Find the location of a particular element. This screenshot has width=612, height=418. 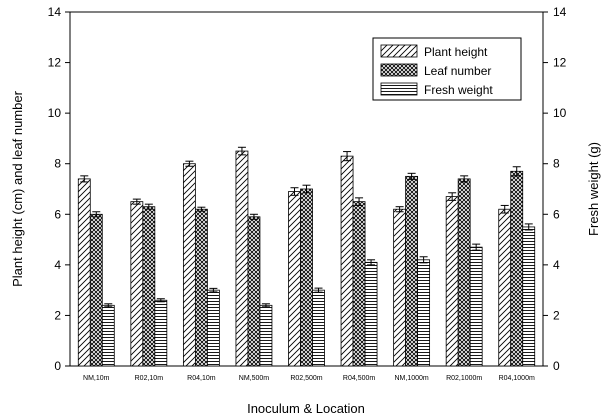

legend-label-plant-height: Plant height is located at coordinates (456, 52).